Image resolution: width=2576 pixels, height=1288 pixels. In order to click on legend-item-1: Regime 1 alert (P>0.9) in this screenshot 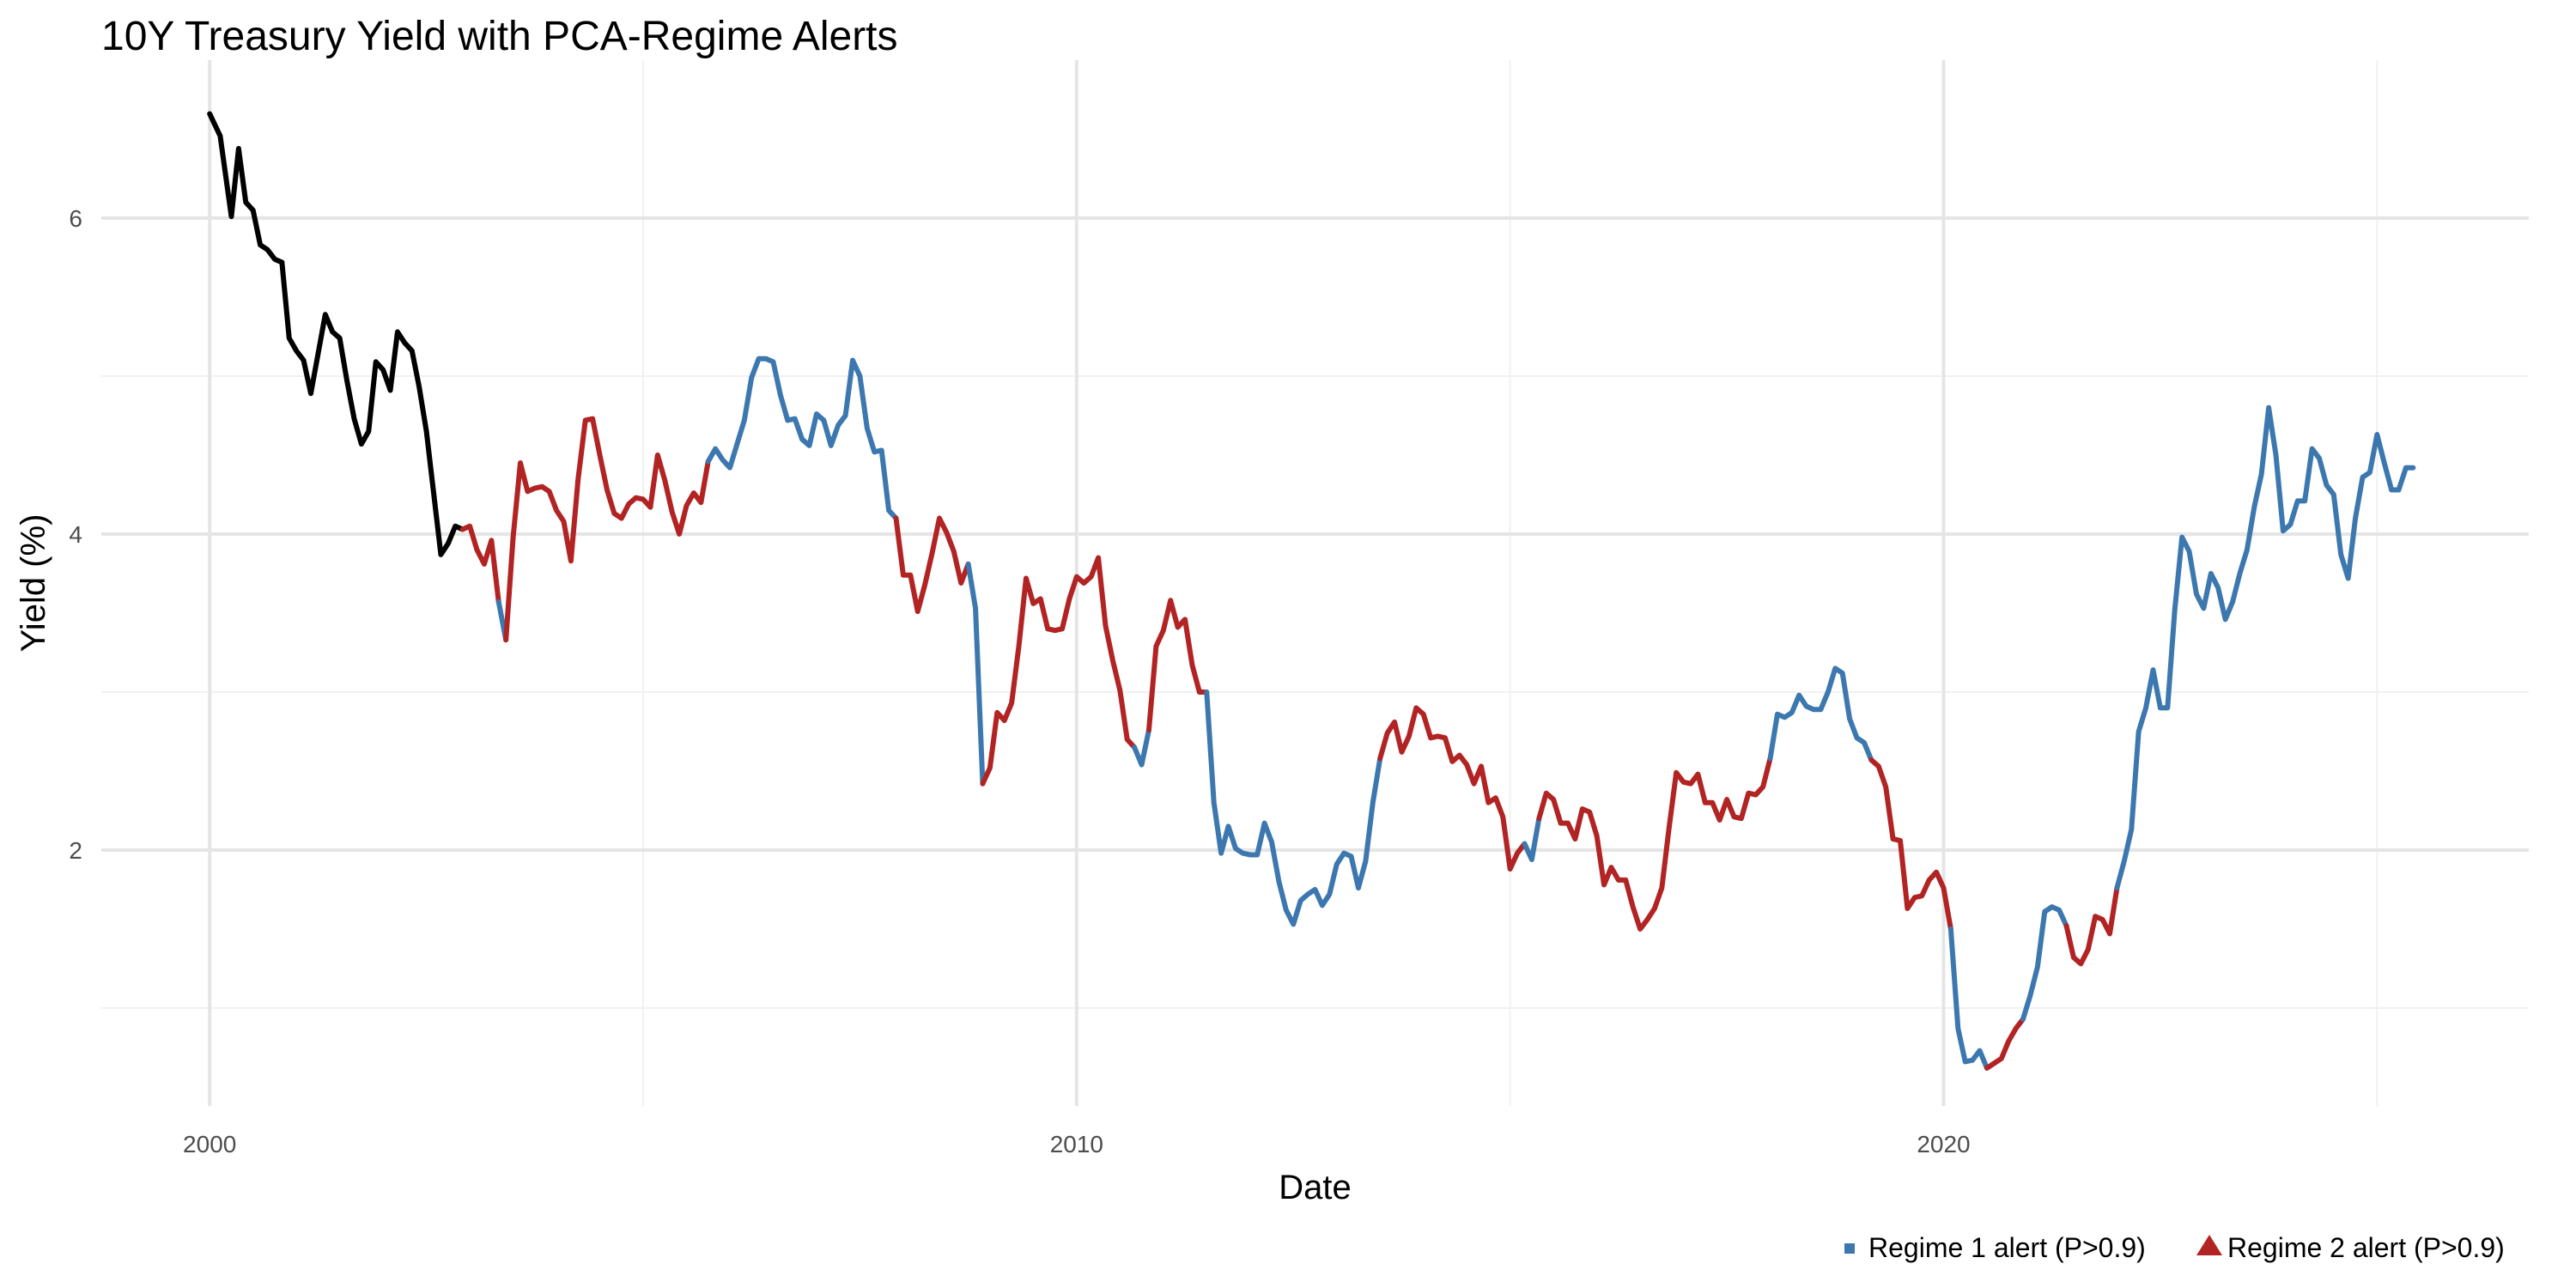, I will do `click(1995, 1247)`.